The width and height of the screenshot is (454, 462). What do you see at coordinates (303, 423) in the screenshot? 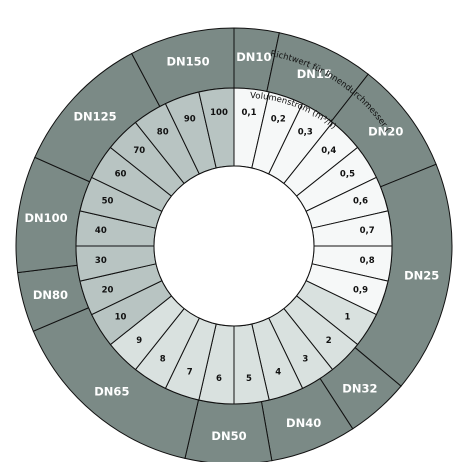
I see `diameter-label-dn40: DN40` at bounding box center [303, 423].